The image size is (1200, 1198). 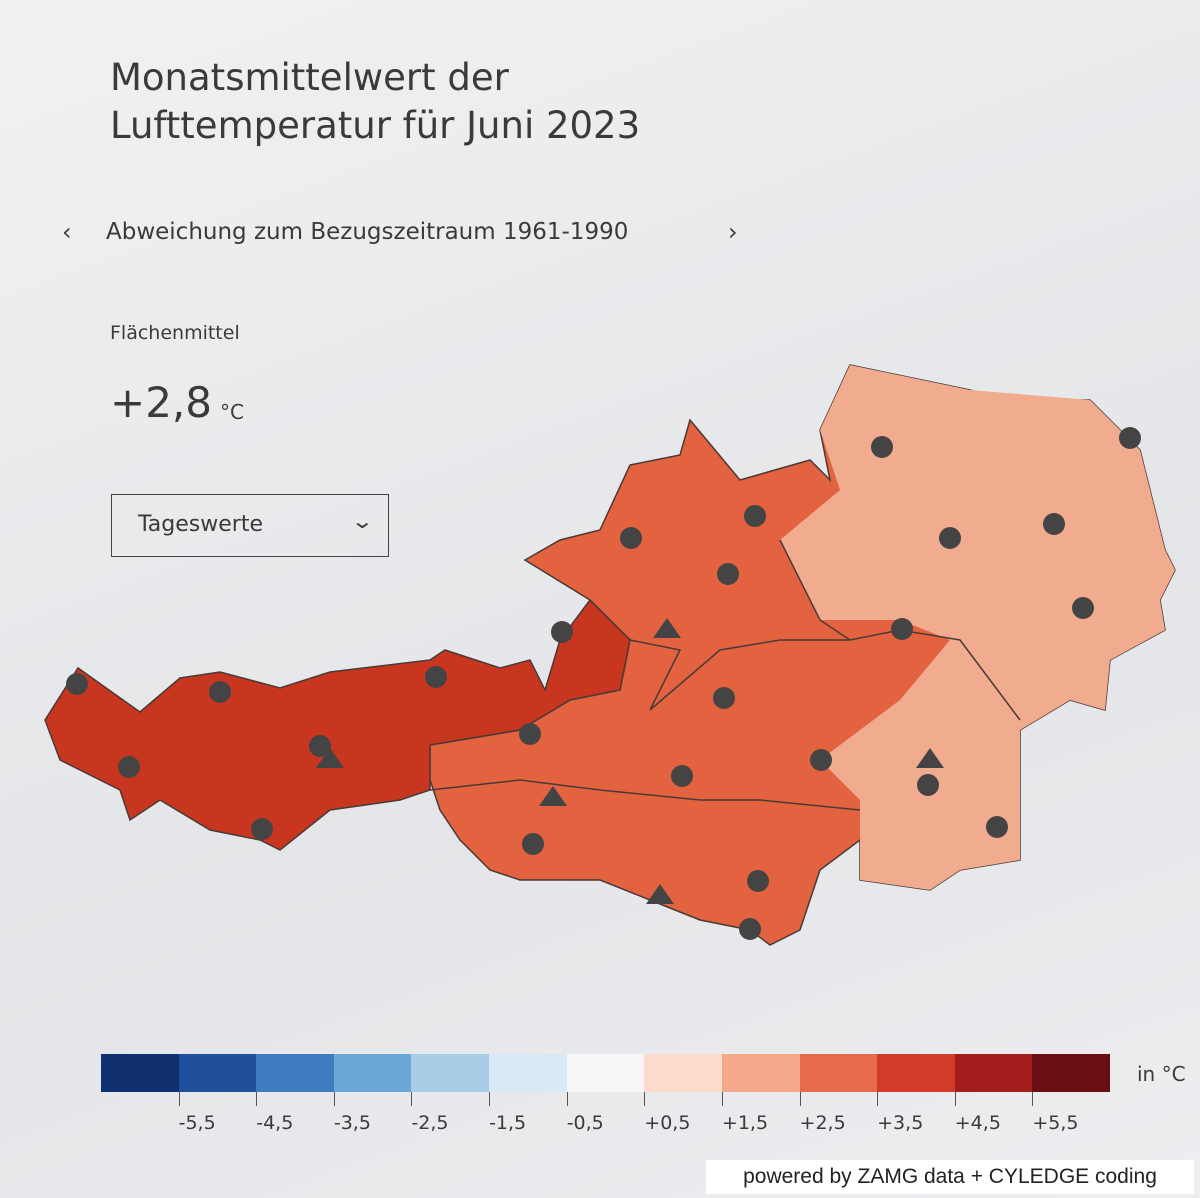 I want to click on legend-tick-label: -3,5, so click(x=352, y=1123).